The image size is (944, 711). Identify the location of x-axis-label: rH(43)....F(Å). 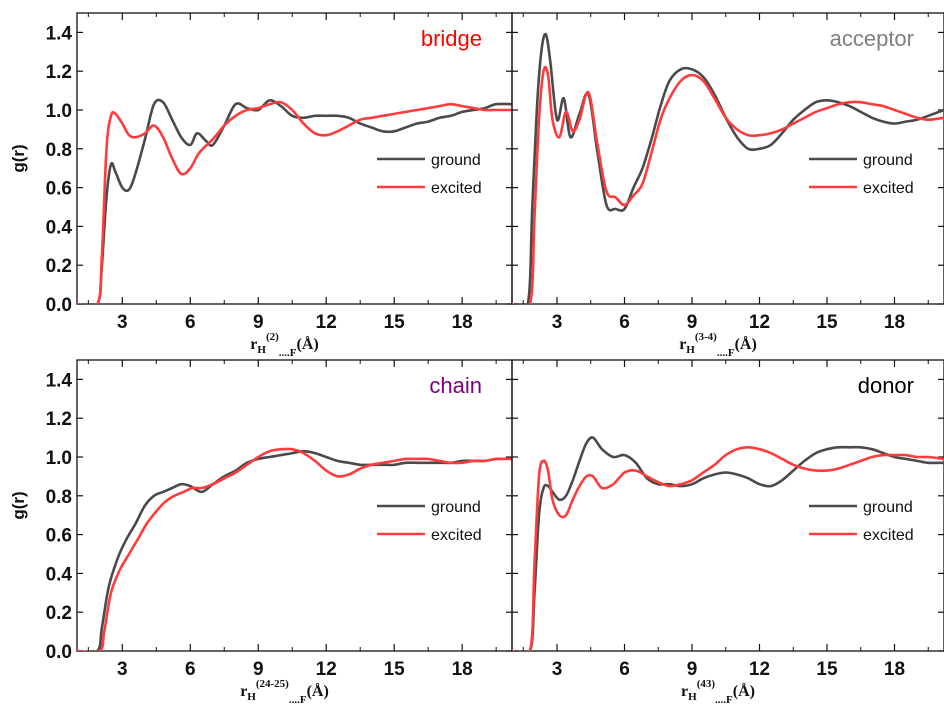
(718, 692).